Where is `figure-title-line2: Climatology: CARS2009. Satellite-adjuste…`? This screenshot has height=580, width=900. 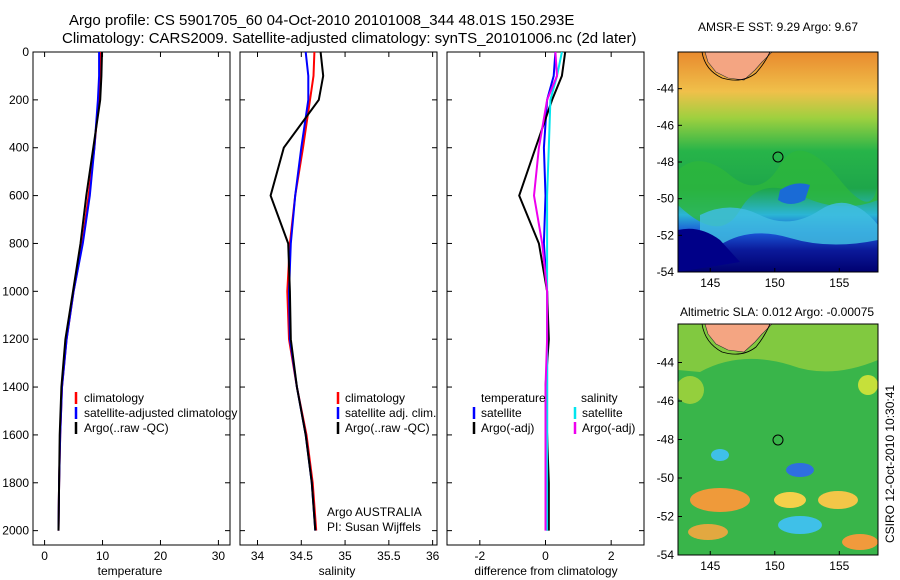
figure-title-line2: Climatology: CARS2009. Satellite-adjuste… is located at coordinates (349, 38).